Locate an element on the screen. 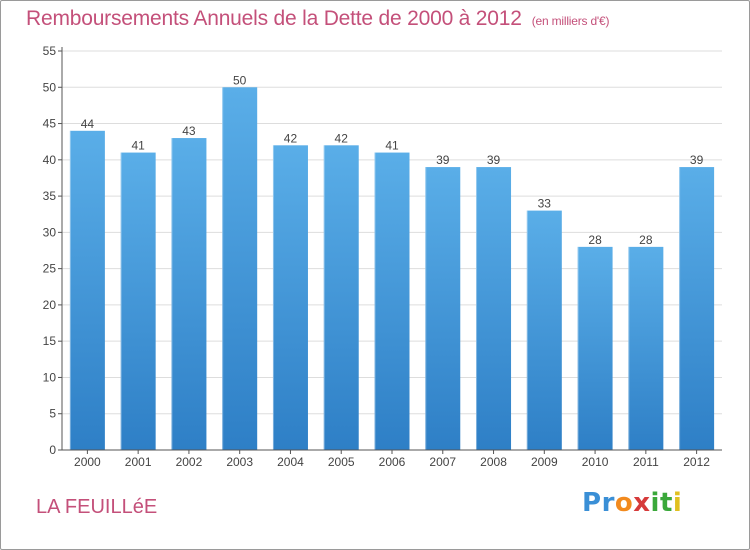 Image resolution: width=750 pixels, height=550 pixels. logo-letter: o is located at coordinates (624, 503).